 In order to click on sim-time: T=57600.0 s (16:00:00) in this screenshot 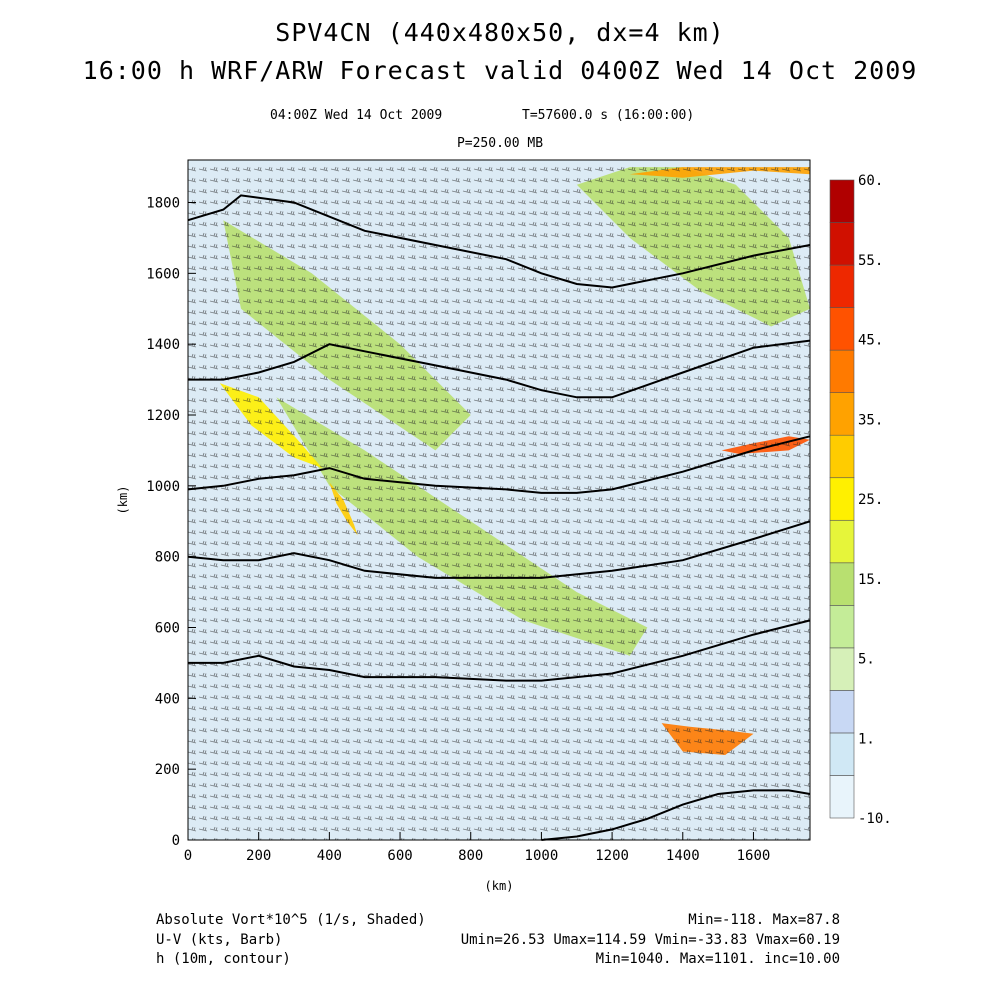, I will do `click(608, 115)`.